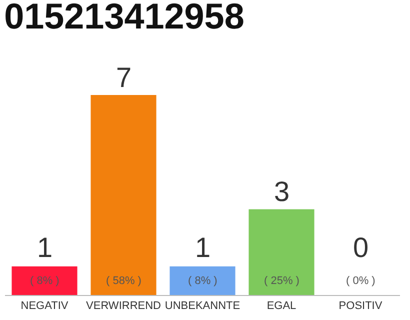  I want to click on x-tick-label: NEGATIV, so click(44, 306).